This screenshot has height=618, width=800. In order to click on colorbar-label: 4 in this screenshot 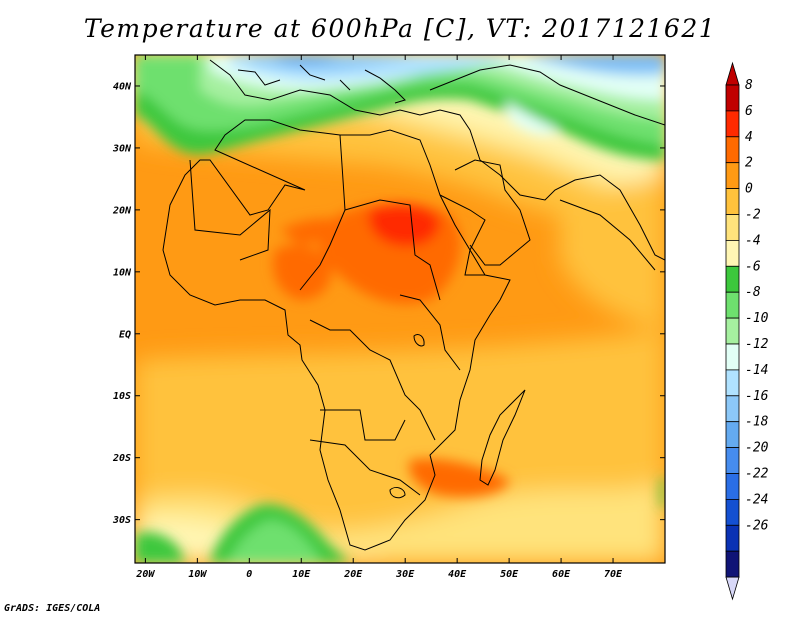, I will do `click(749, 137)`.